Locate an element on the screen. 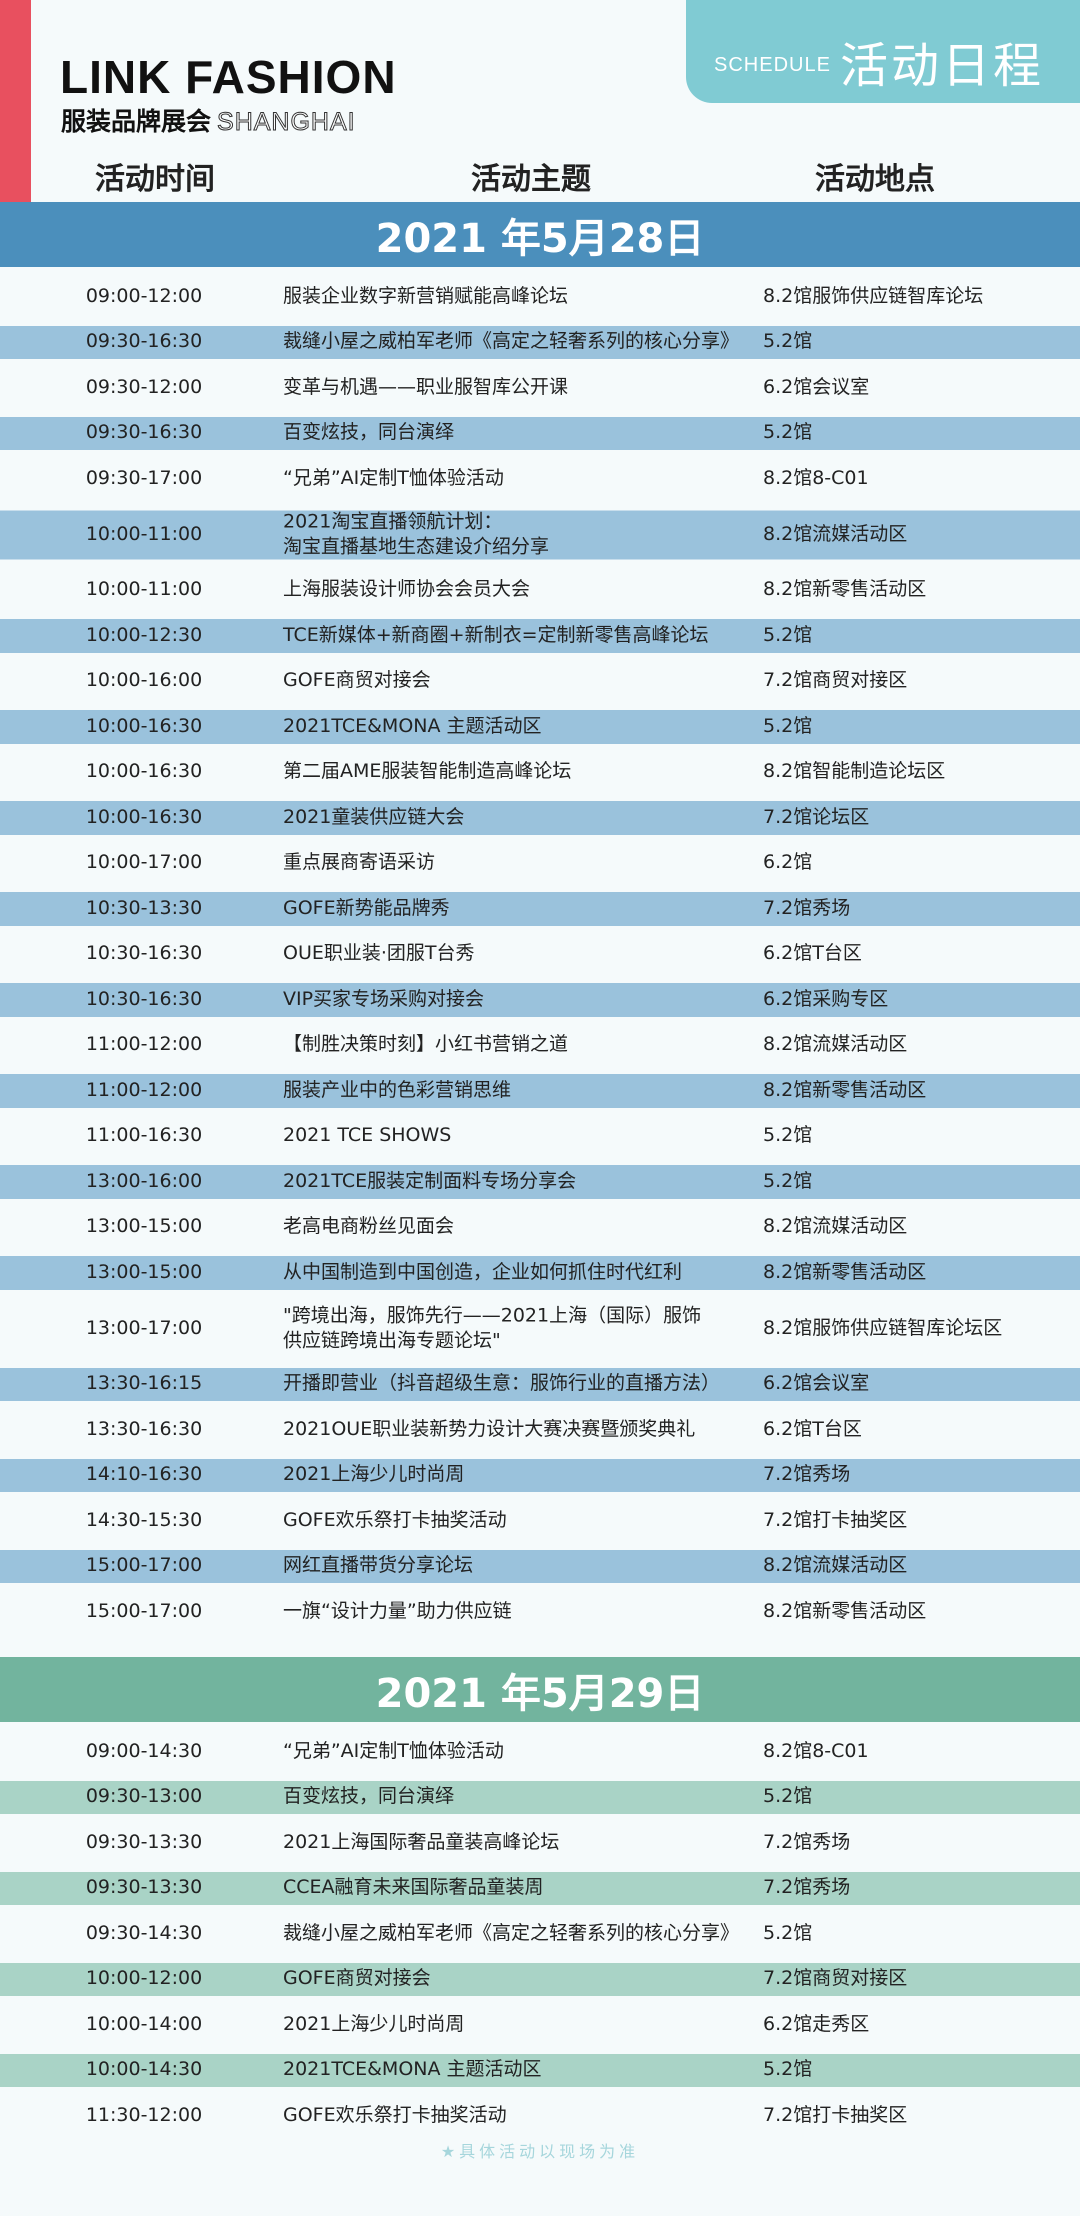 The width and height of the screenshot is (1080, 2216). time: 14:10-16:30 is located at coordinates (144, 1474).